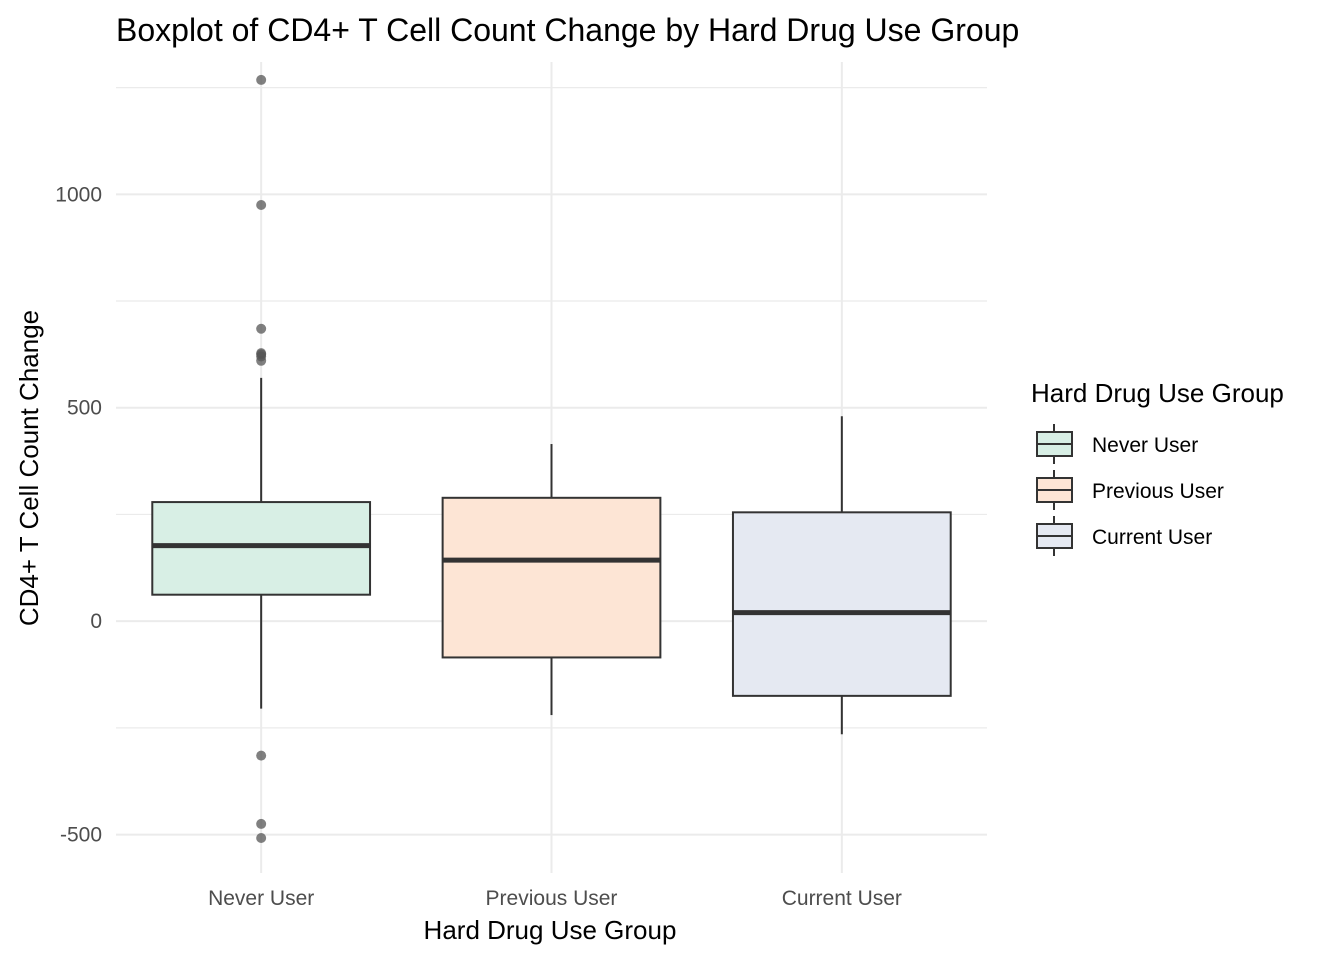  I want to click on x-axis-title: Hard Drug Use Group, so click(550, 930).